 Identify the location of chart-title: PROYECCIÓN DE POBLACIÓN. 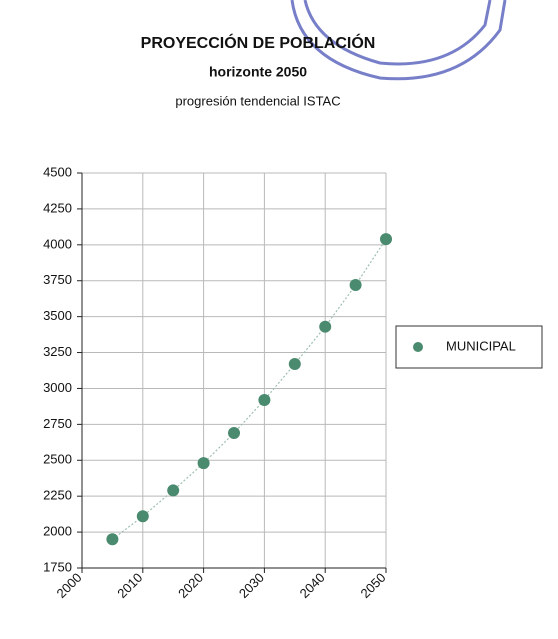
(258, 42).